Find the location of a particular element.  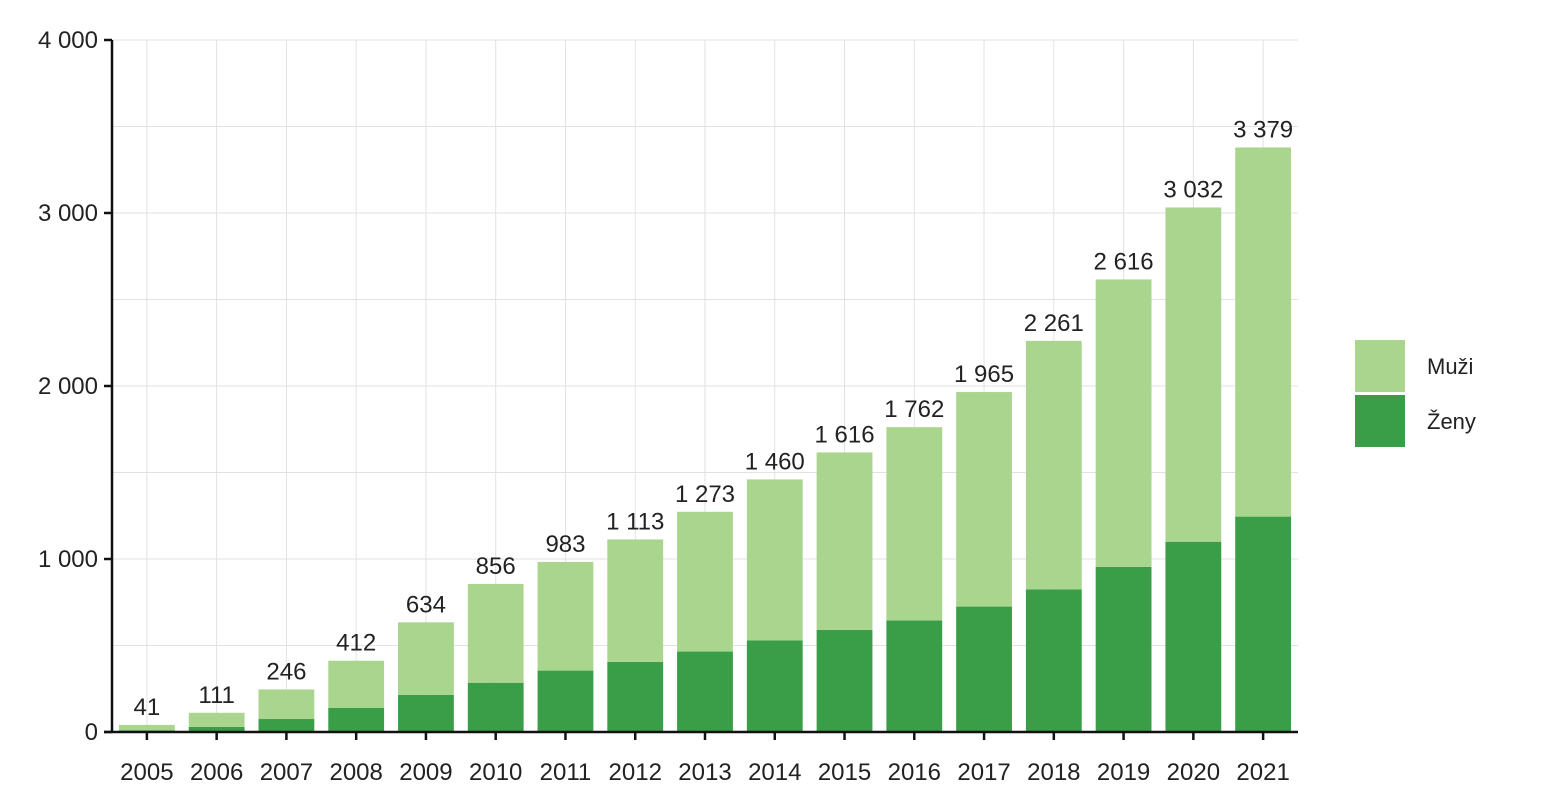

total-data-label: 1 616 is located at coordinates (844, 434).